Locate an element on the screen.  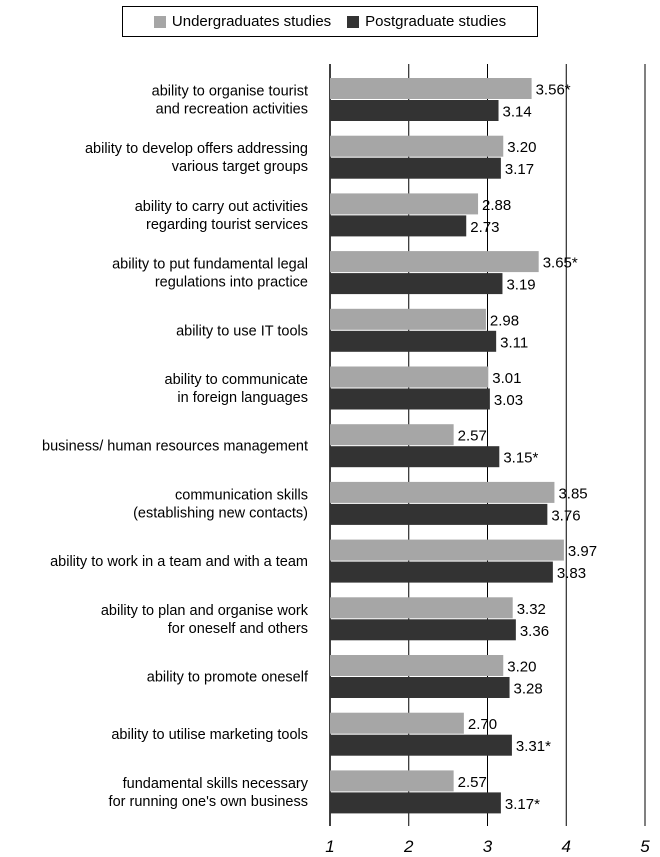
category-label-line: ability to use IT tools is located at coordinates (242, 331).